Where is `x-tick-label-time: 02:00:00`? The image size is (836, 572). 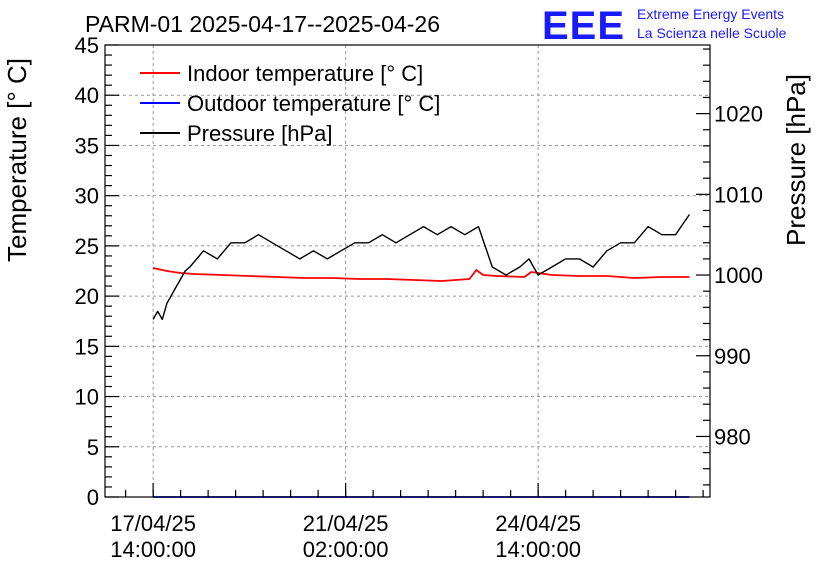 x-tick-label-time: 02:00:00 is located at coordinates (346, 549).